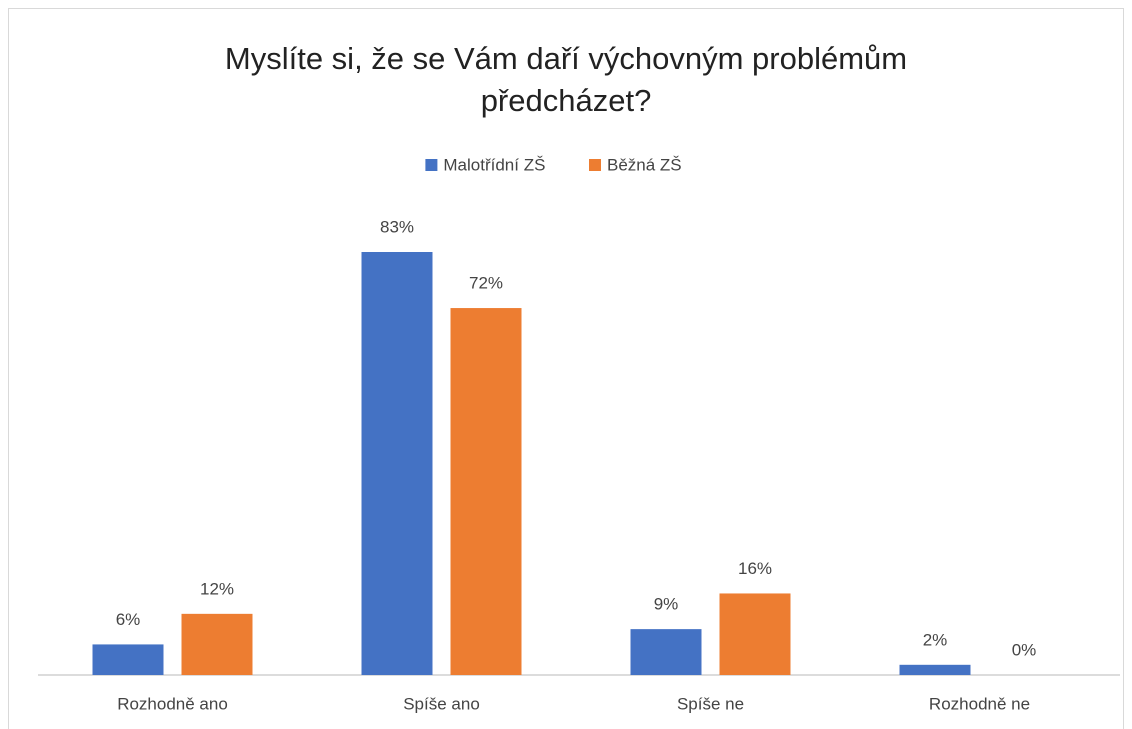  What do you see at coordinates (128, 619) in the screenshot?
I see `data-label: 6%` at bounding box center [128, 619].